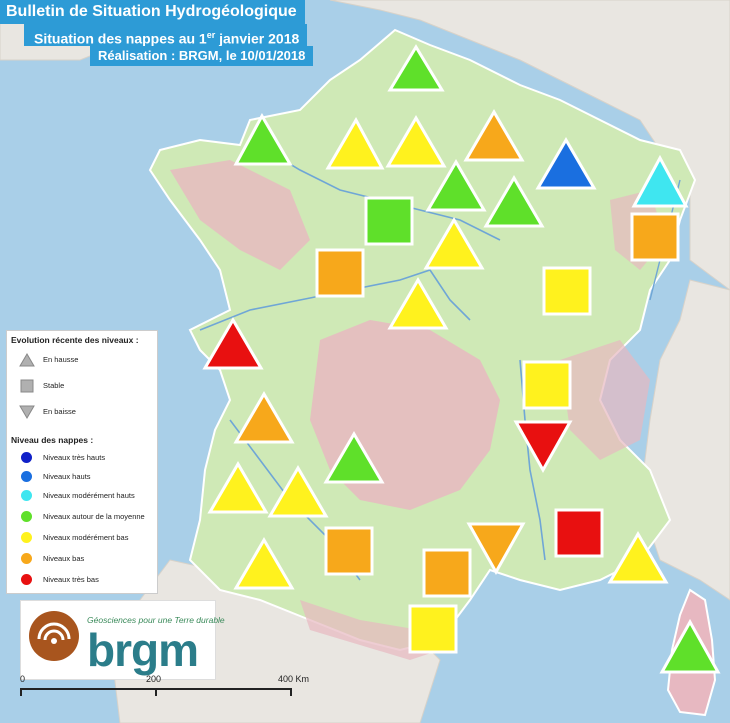 This screenshot has height=723, width=730. What do you see at coordinates (86, 537) in the screenshot?
I see `legend-level-item: Niveaux modérément bas` at bounding box center [86, 537].